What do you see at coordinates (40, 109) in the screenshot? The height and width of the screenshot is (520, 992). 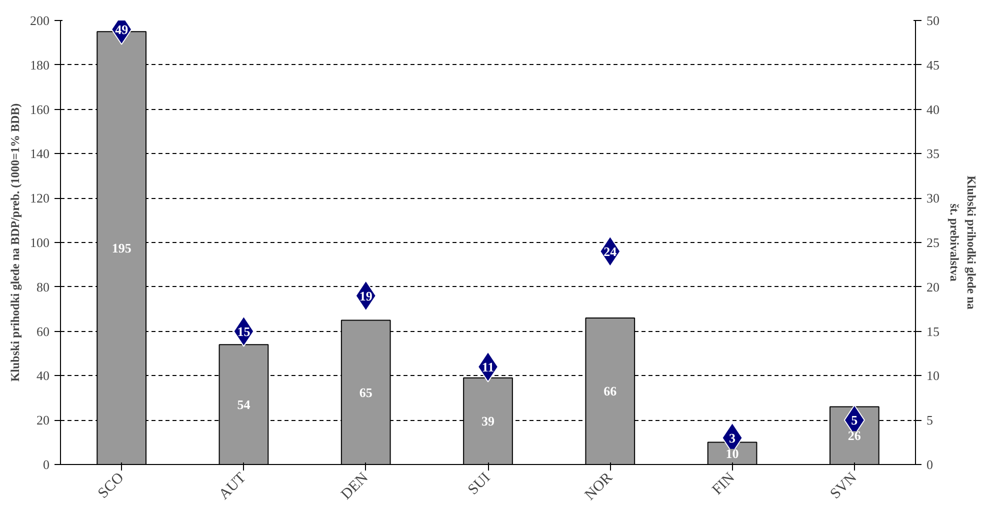 I see `y-tick-label: 160` at bounding box center [40, 109].